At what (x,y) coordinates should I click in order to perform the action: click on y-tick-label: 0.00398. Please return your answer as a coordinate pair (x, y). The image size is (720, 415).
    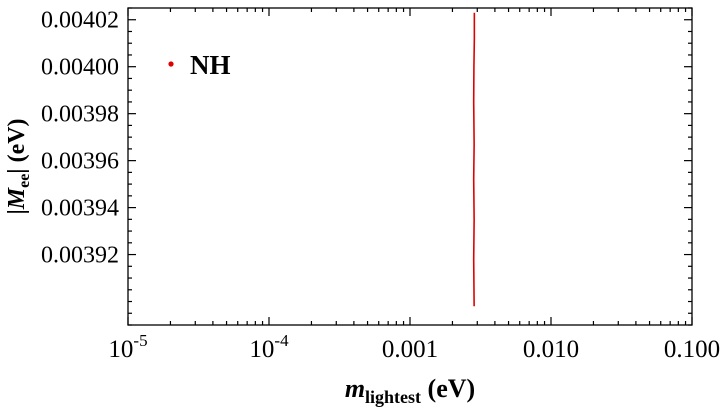
    Looking at the image, I should click on (80, 115).